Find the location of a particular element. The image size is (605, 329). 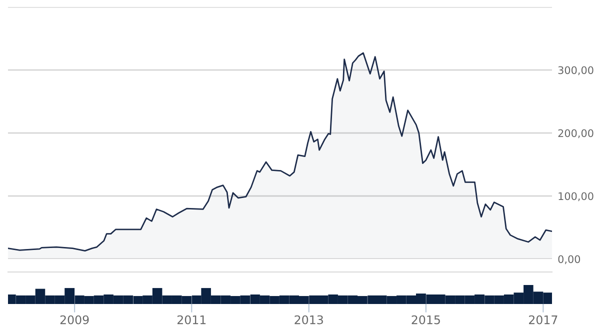

x-tick-label: 2013 is located at coordinates (308, 319).